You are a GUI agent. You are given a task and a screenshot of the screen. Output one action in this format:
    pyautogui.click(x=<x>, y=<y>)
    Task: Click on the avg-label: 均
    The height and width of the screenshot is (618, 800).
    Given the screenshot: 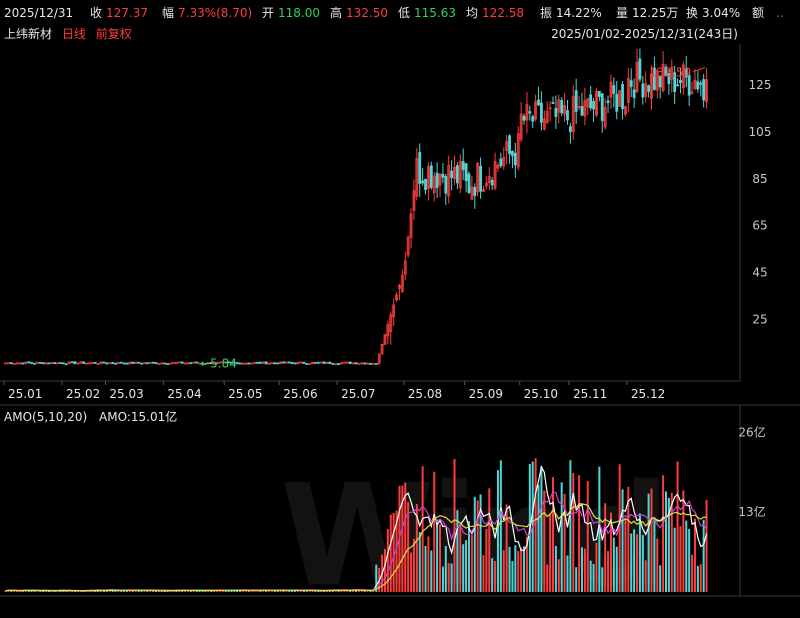 What is the action you would take?
    pyautogui.click(x=472, y=13)
    